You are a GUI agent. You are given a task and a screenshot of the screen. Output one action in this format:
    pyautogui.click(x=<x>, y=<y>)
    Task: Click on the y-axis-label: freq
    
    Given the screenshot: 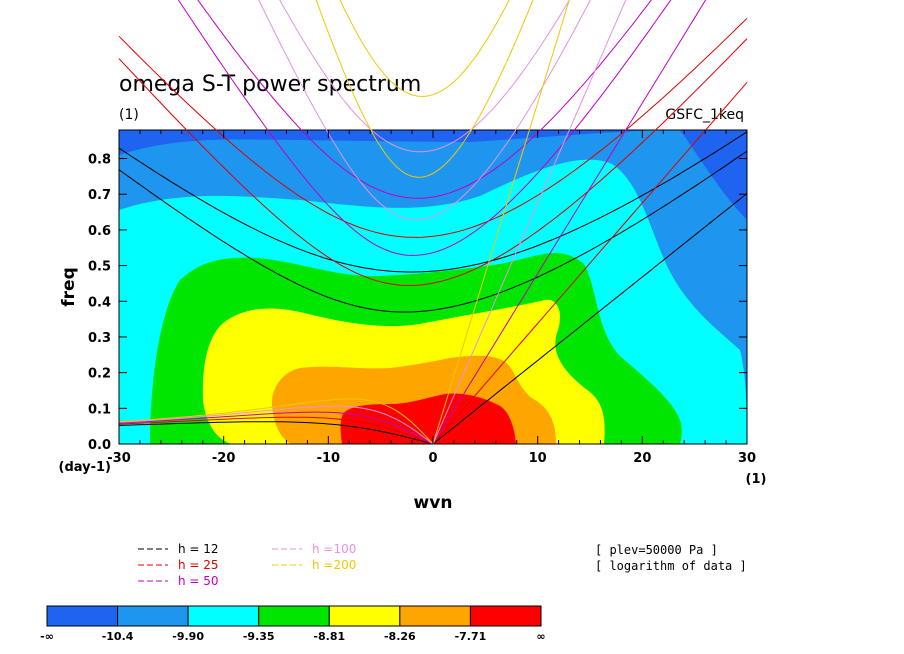 What is the action you would take?
    pyautogui.click(x=69, y=286)
    